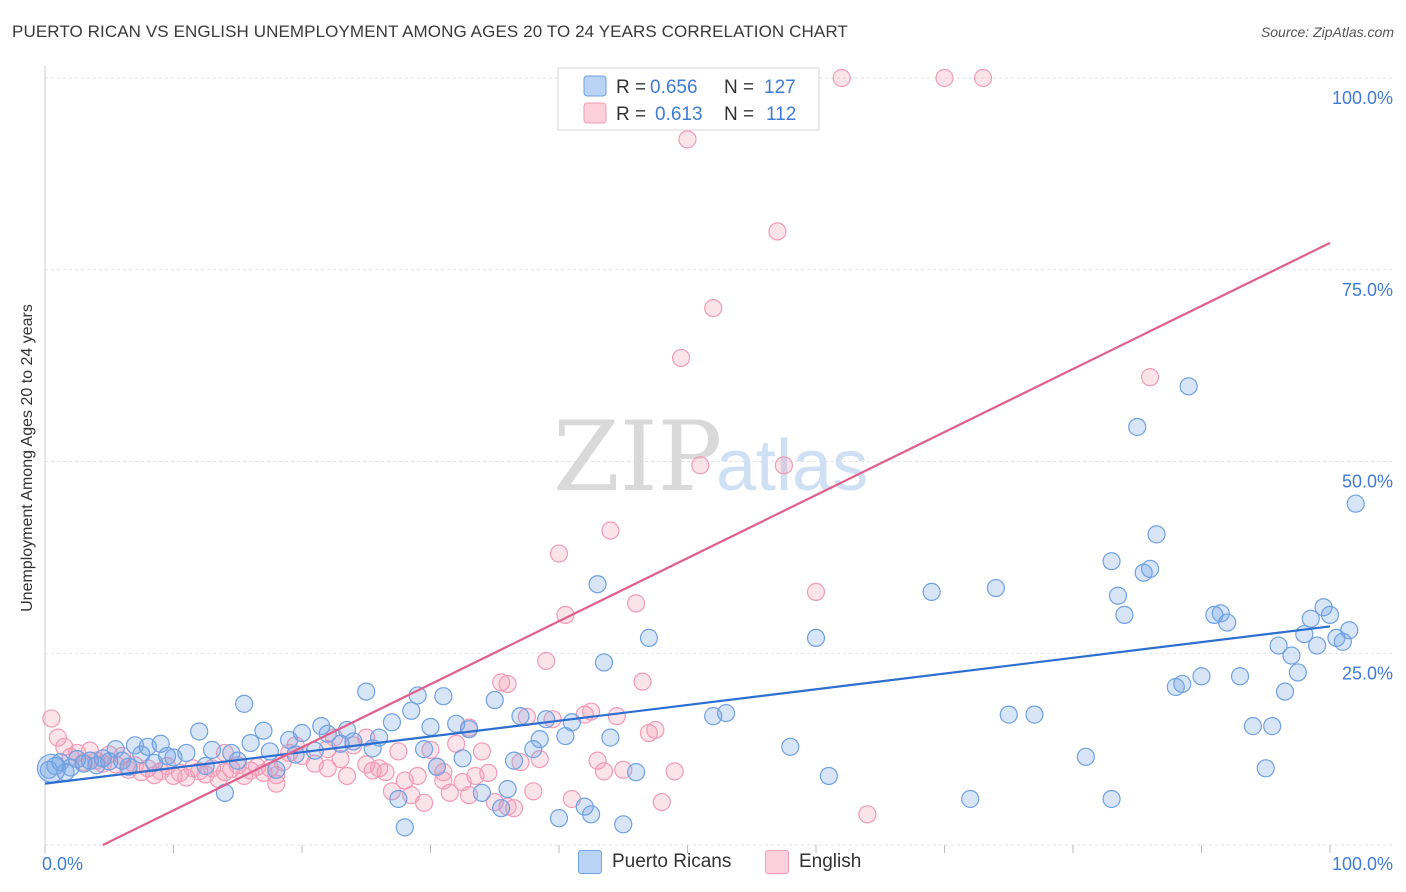 This screenshot has width=1406, height=892. I want to click on y-tick-label: 100.0%, so click(1362, 98).